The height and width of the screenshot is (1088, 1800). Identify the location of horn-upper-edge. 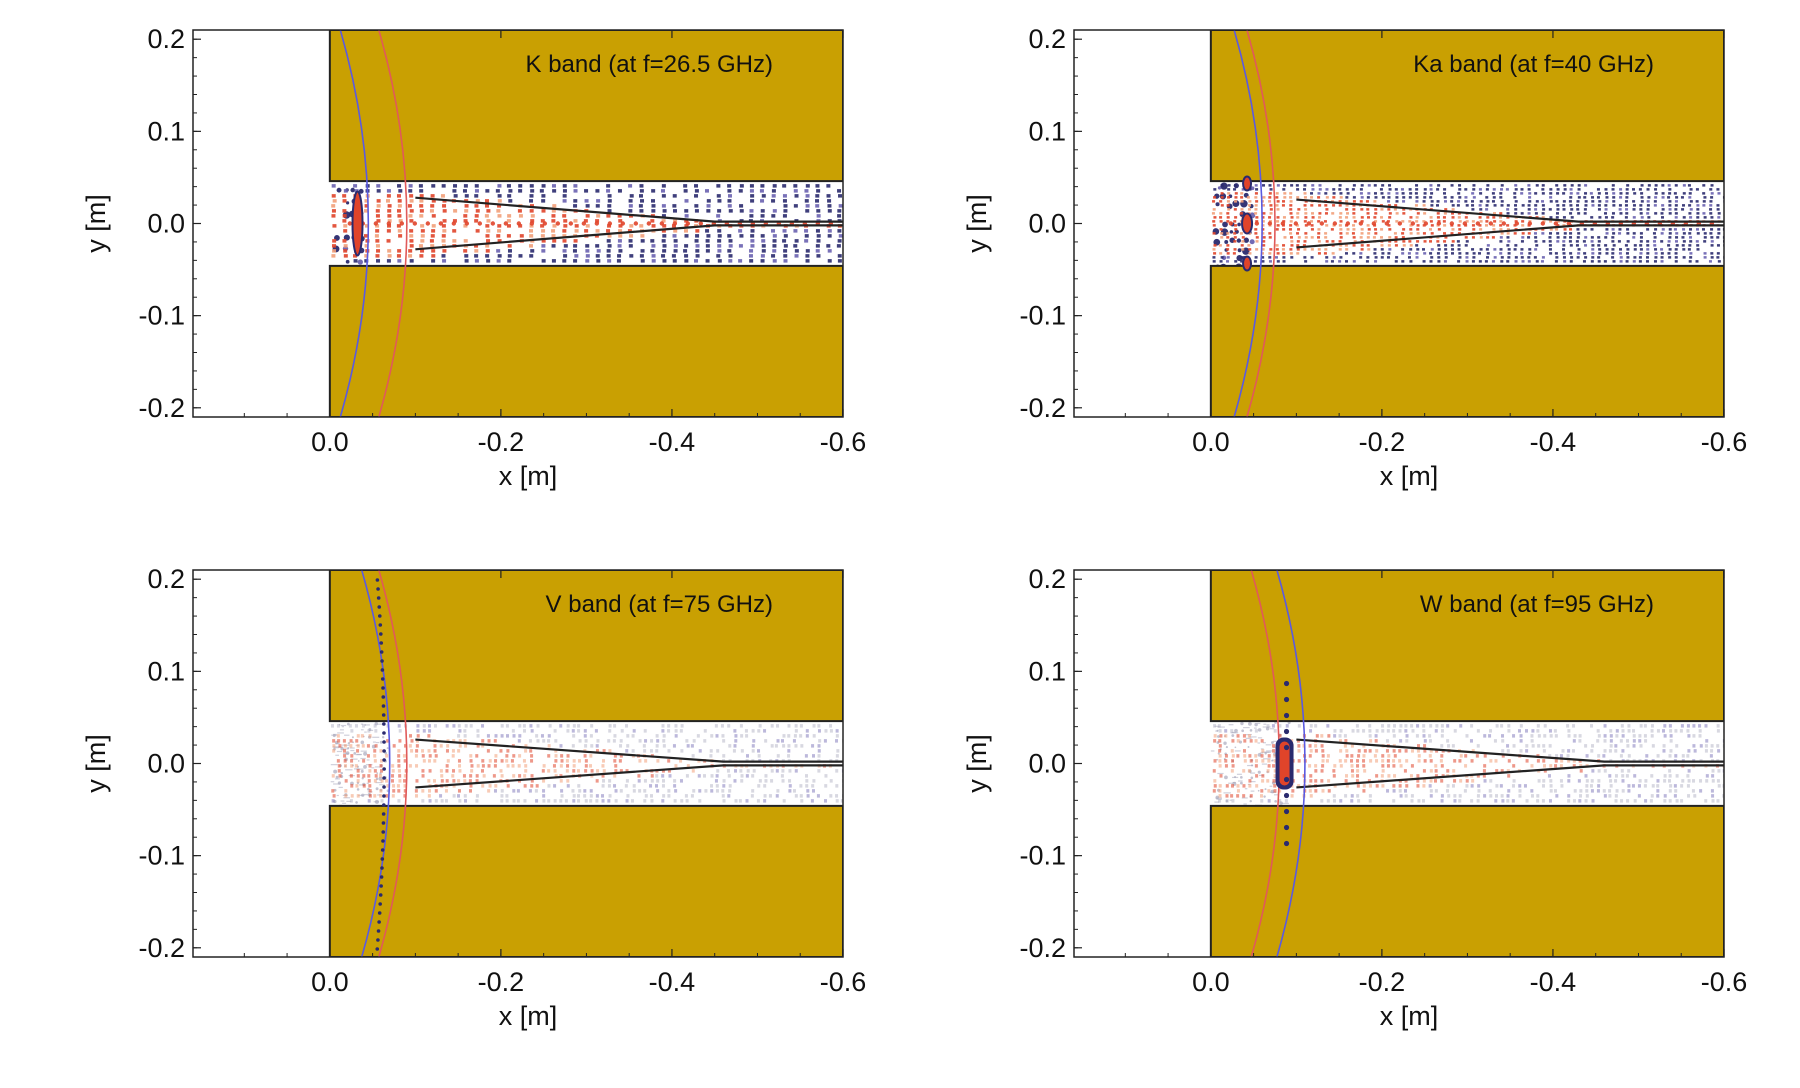
(1510, 210).